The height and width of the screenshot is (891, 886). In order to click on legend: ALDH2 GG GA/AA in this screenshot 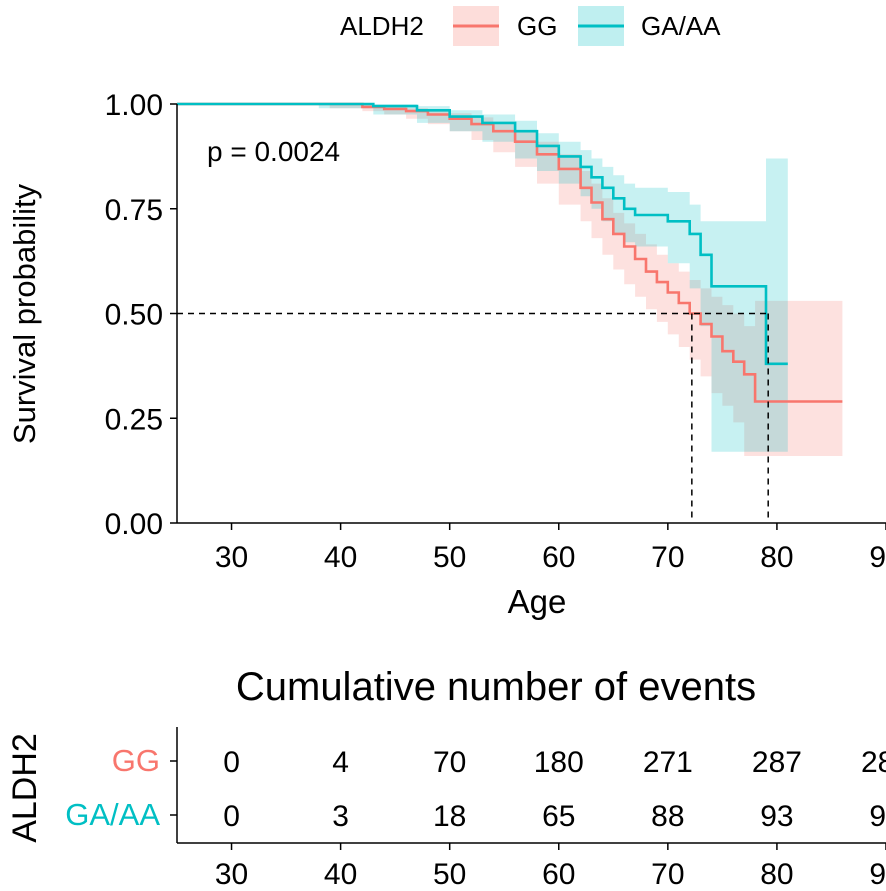, I will do `click(530, 26)`.